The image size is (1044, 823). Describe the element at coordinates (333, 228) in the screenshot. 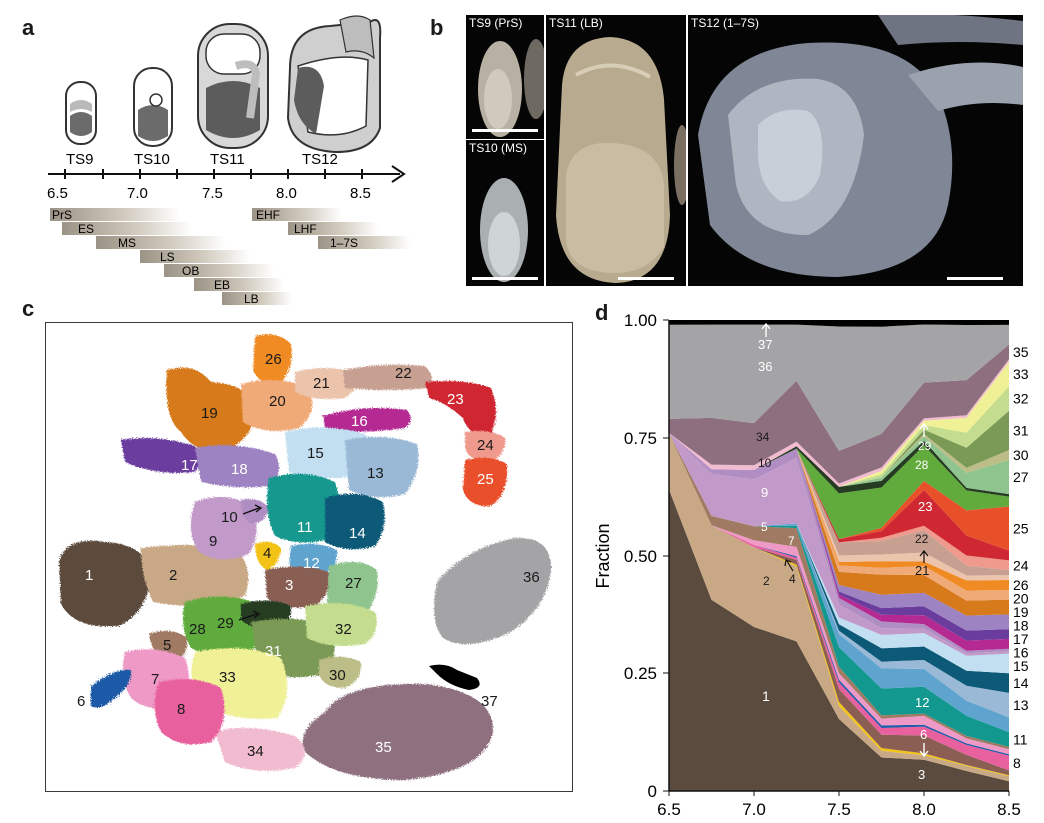

I see `stage-bar-lhf` at that location.